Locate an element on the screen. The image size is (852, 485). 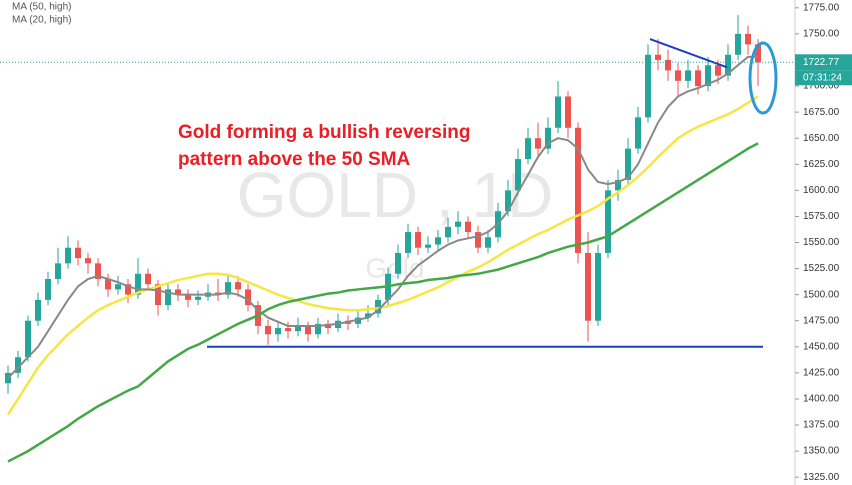
last-price-label: 1722.77 is located at coordinates (821, 62).